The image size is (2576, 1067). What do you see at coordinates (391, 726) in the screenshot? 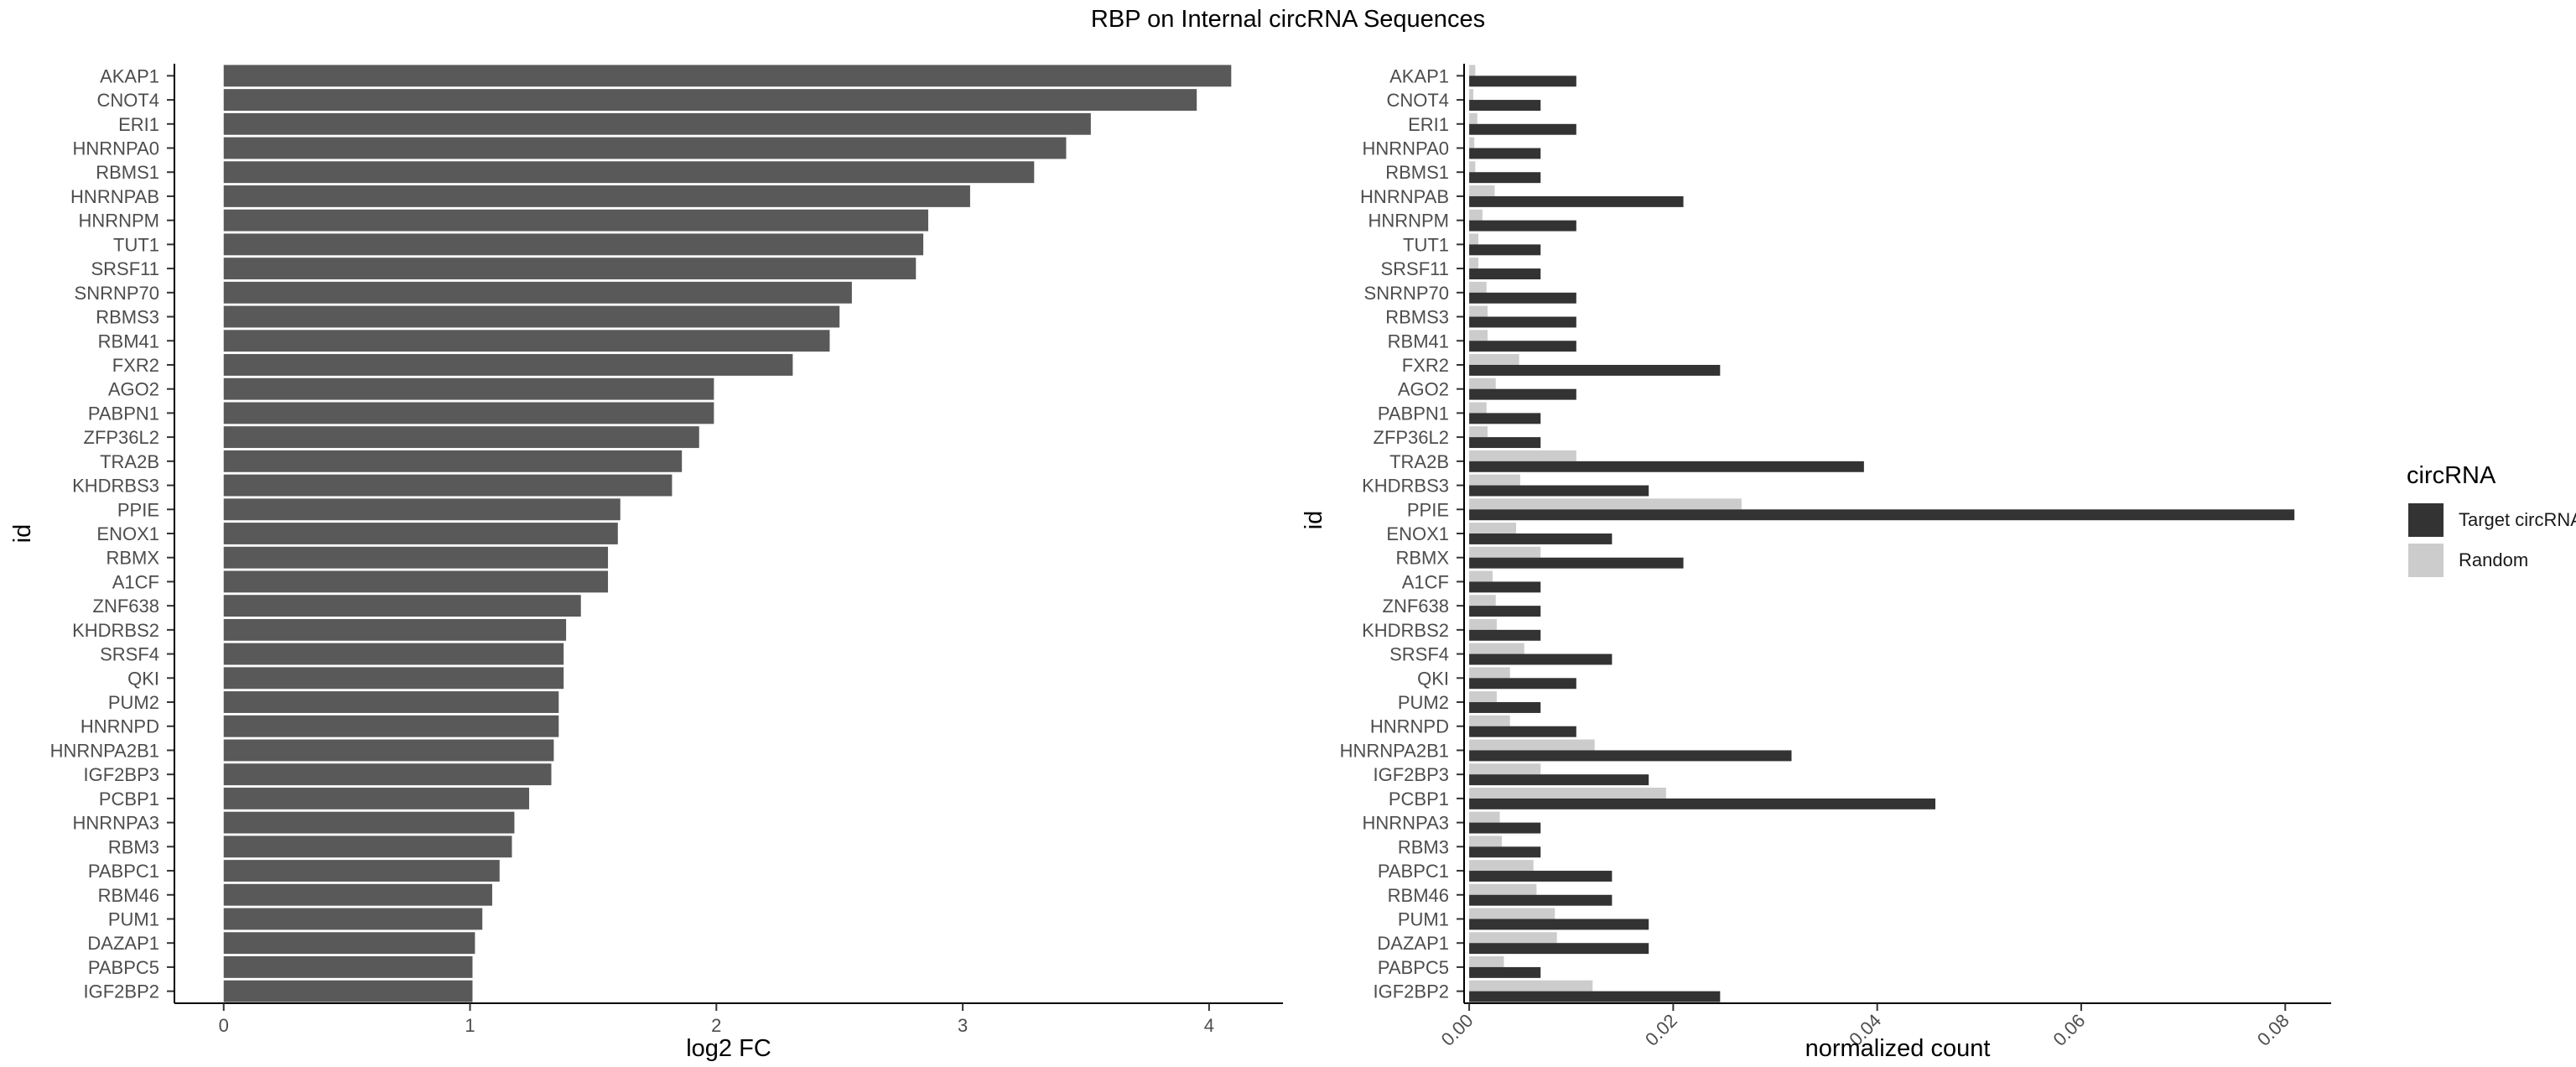
I see `bar-log2fc-hnrnpd` at bounding box center [391, 726].